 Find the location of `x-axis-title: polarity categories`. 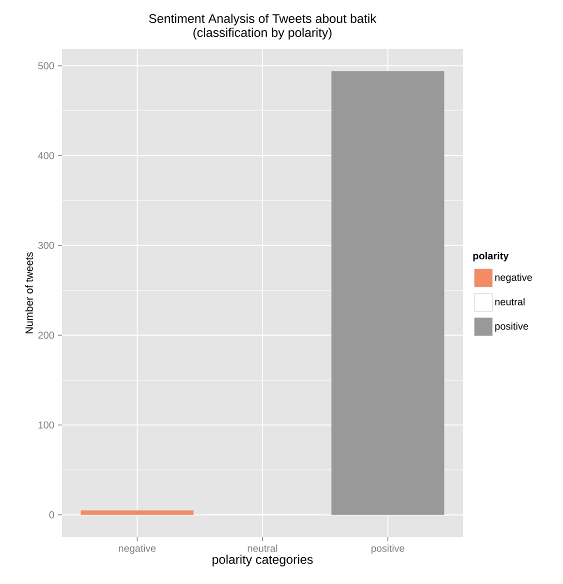

x-axis-title: polarity categories is located at coordinates (262, 560).